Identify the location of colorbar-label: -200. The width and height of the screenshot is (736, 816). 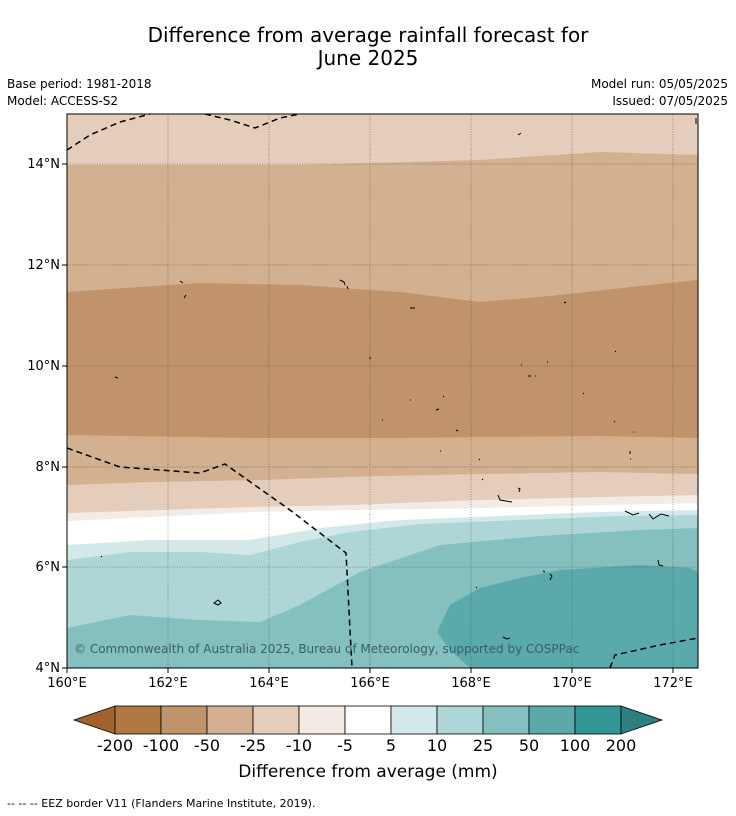
(115, 745).